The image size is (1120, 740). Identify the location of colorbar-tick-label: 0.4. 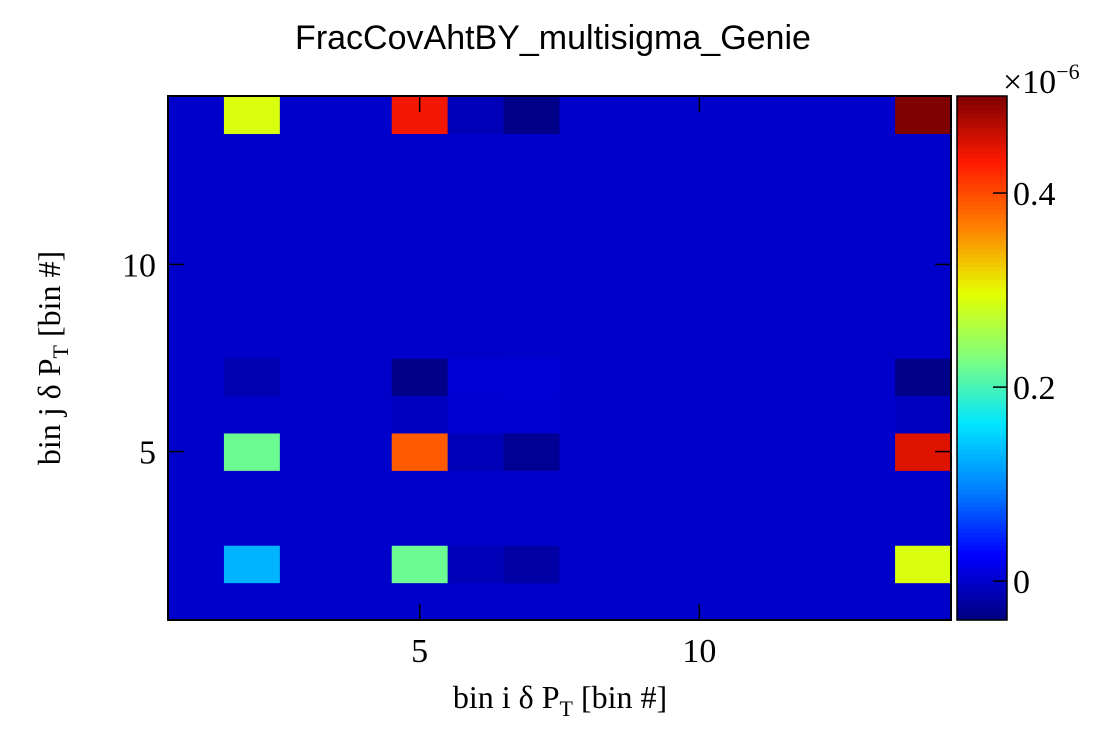
(1034, 194).